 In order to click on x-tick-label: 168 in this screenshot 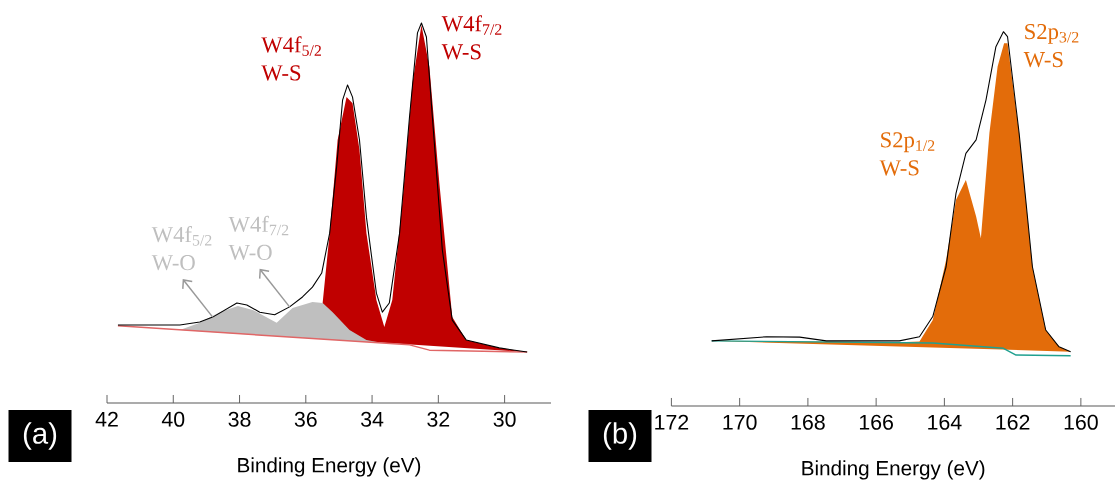, I will do `click(808, 422)`.